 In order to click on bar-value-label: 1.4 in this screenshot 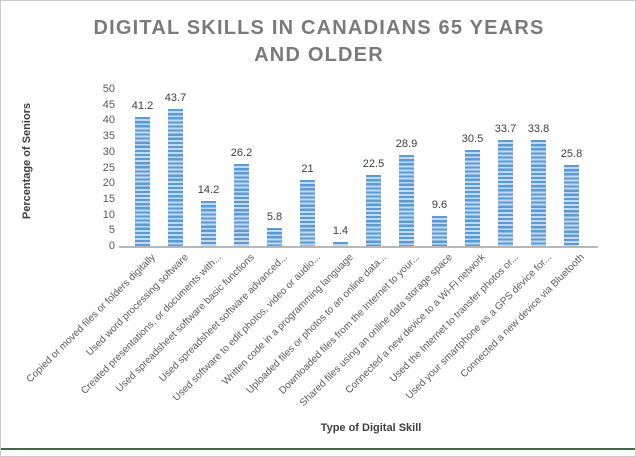, I will do `click(340, 231)`.